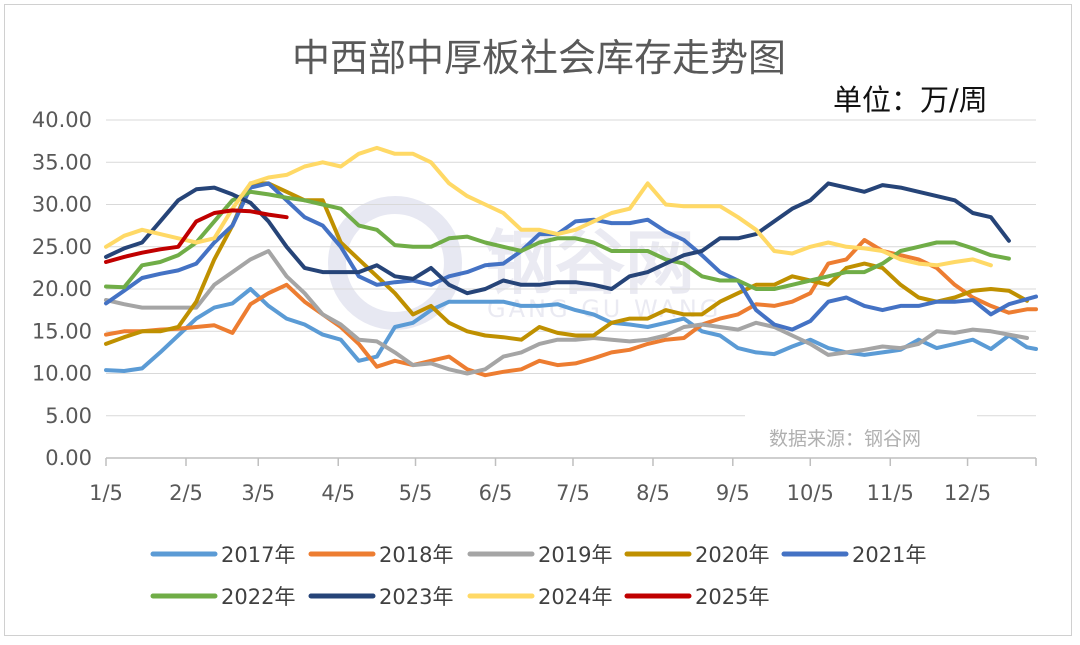  Describe the element at coordinates (732, 597) in the screenshot. I see `legend-label: 2025年` at that location.